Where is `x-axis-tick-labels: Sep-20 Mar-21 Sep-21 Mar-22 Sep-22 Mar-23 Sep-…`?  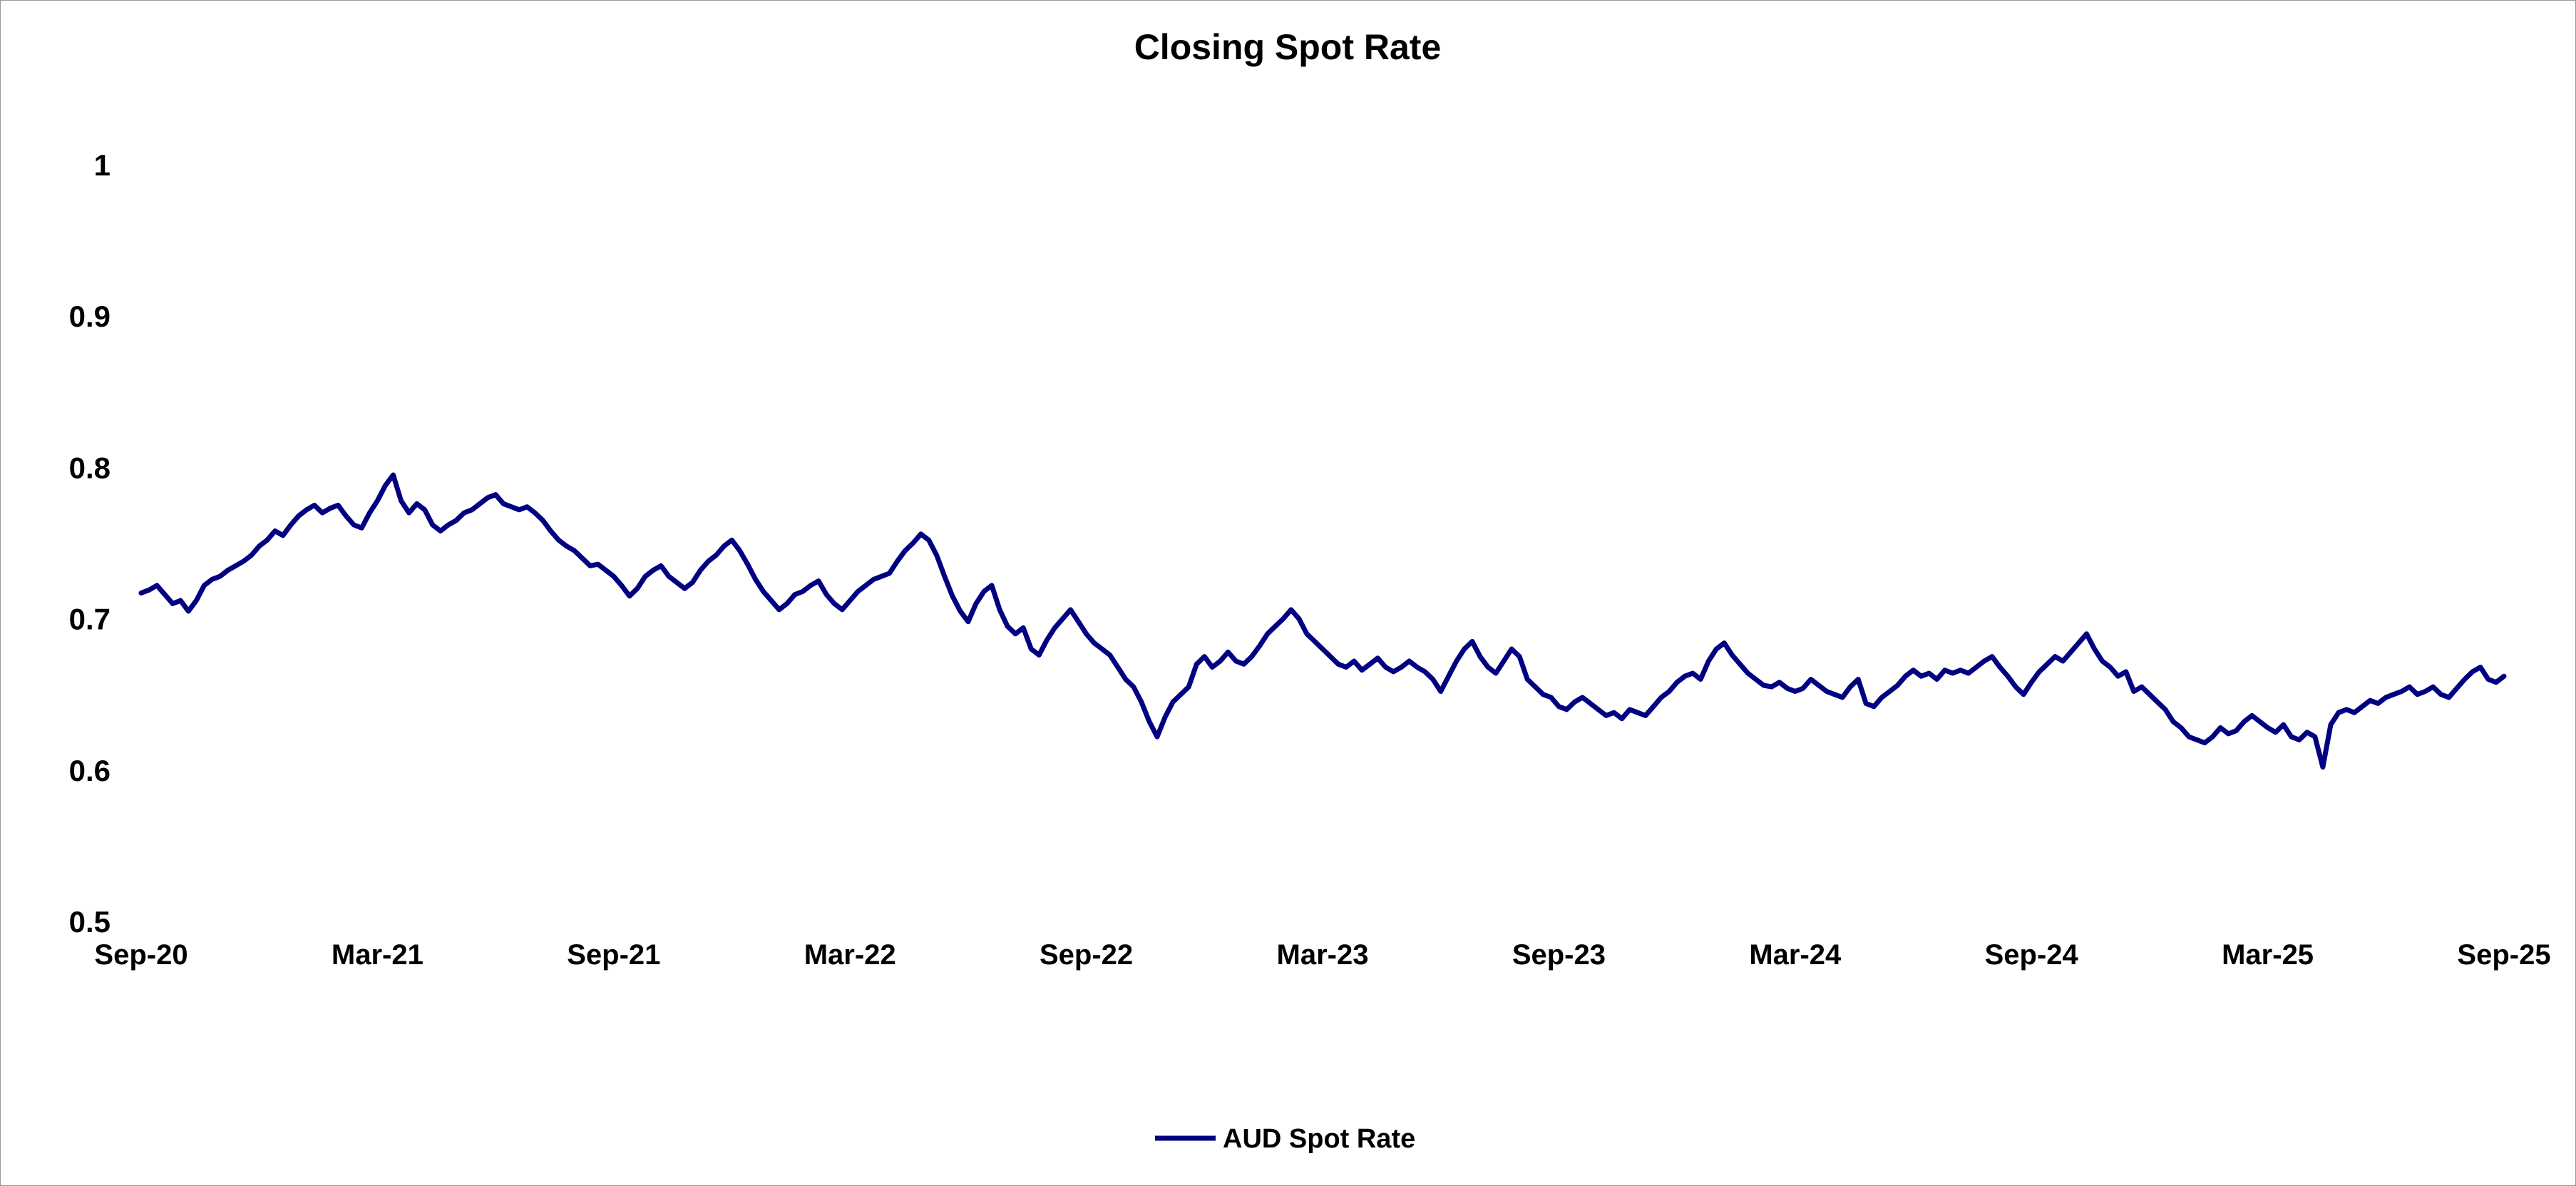
x-axis-tick-labels: Sep-20 Mar-21 Sep-21 Mar-22 Sep-22 Mar-23 Sep-… is located at coordinates (1322, 955).